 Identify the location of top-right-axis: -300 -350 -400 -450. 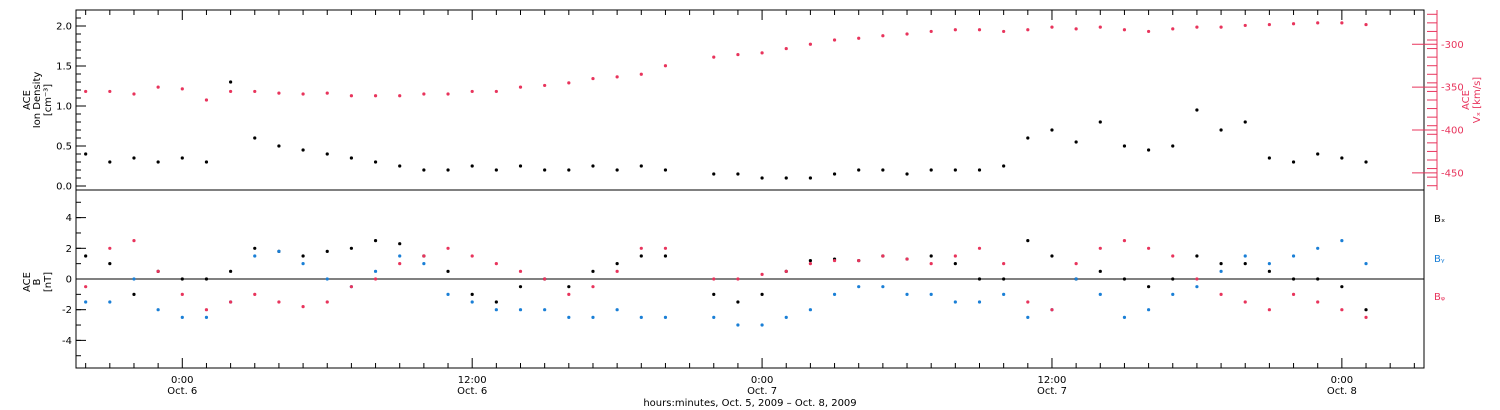
(1438, 100).